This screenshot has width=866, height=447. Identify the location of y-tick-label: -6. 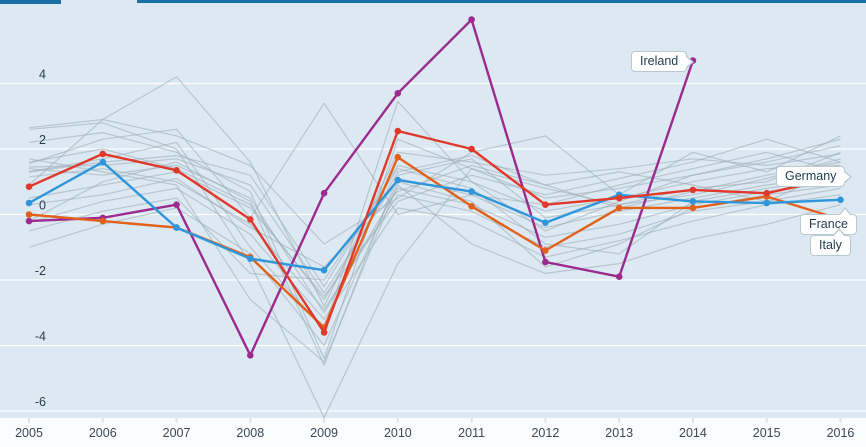
(40, 402).